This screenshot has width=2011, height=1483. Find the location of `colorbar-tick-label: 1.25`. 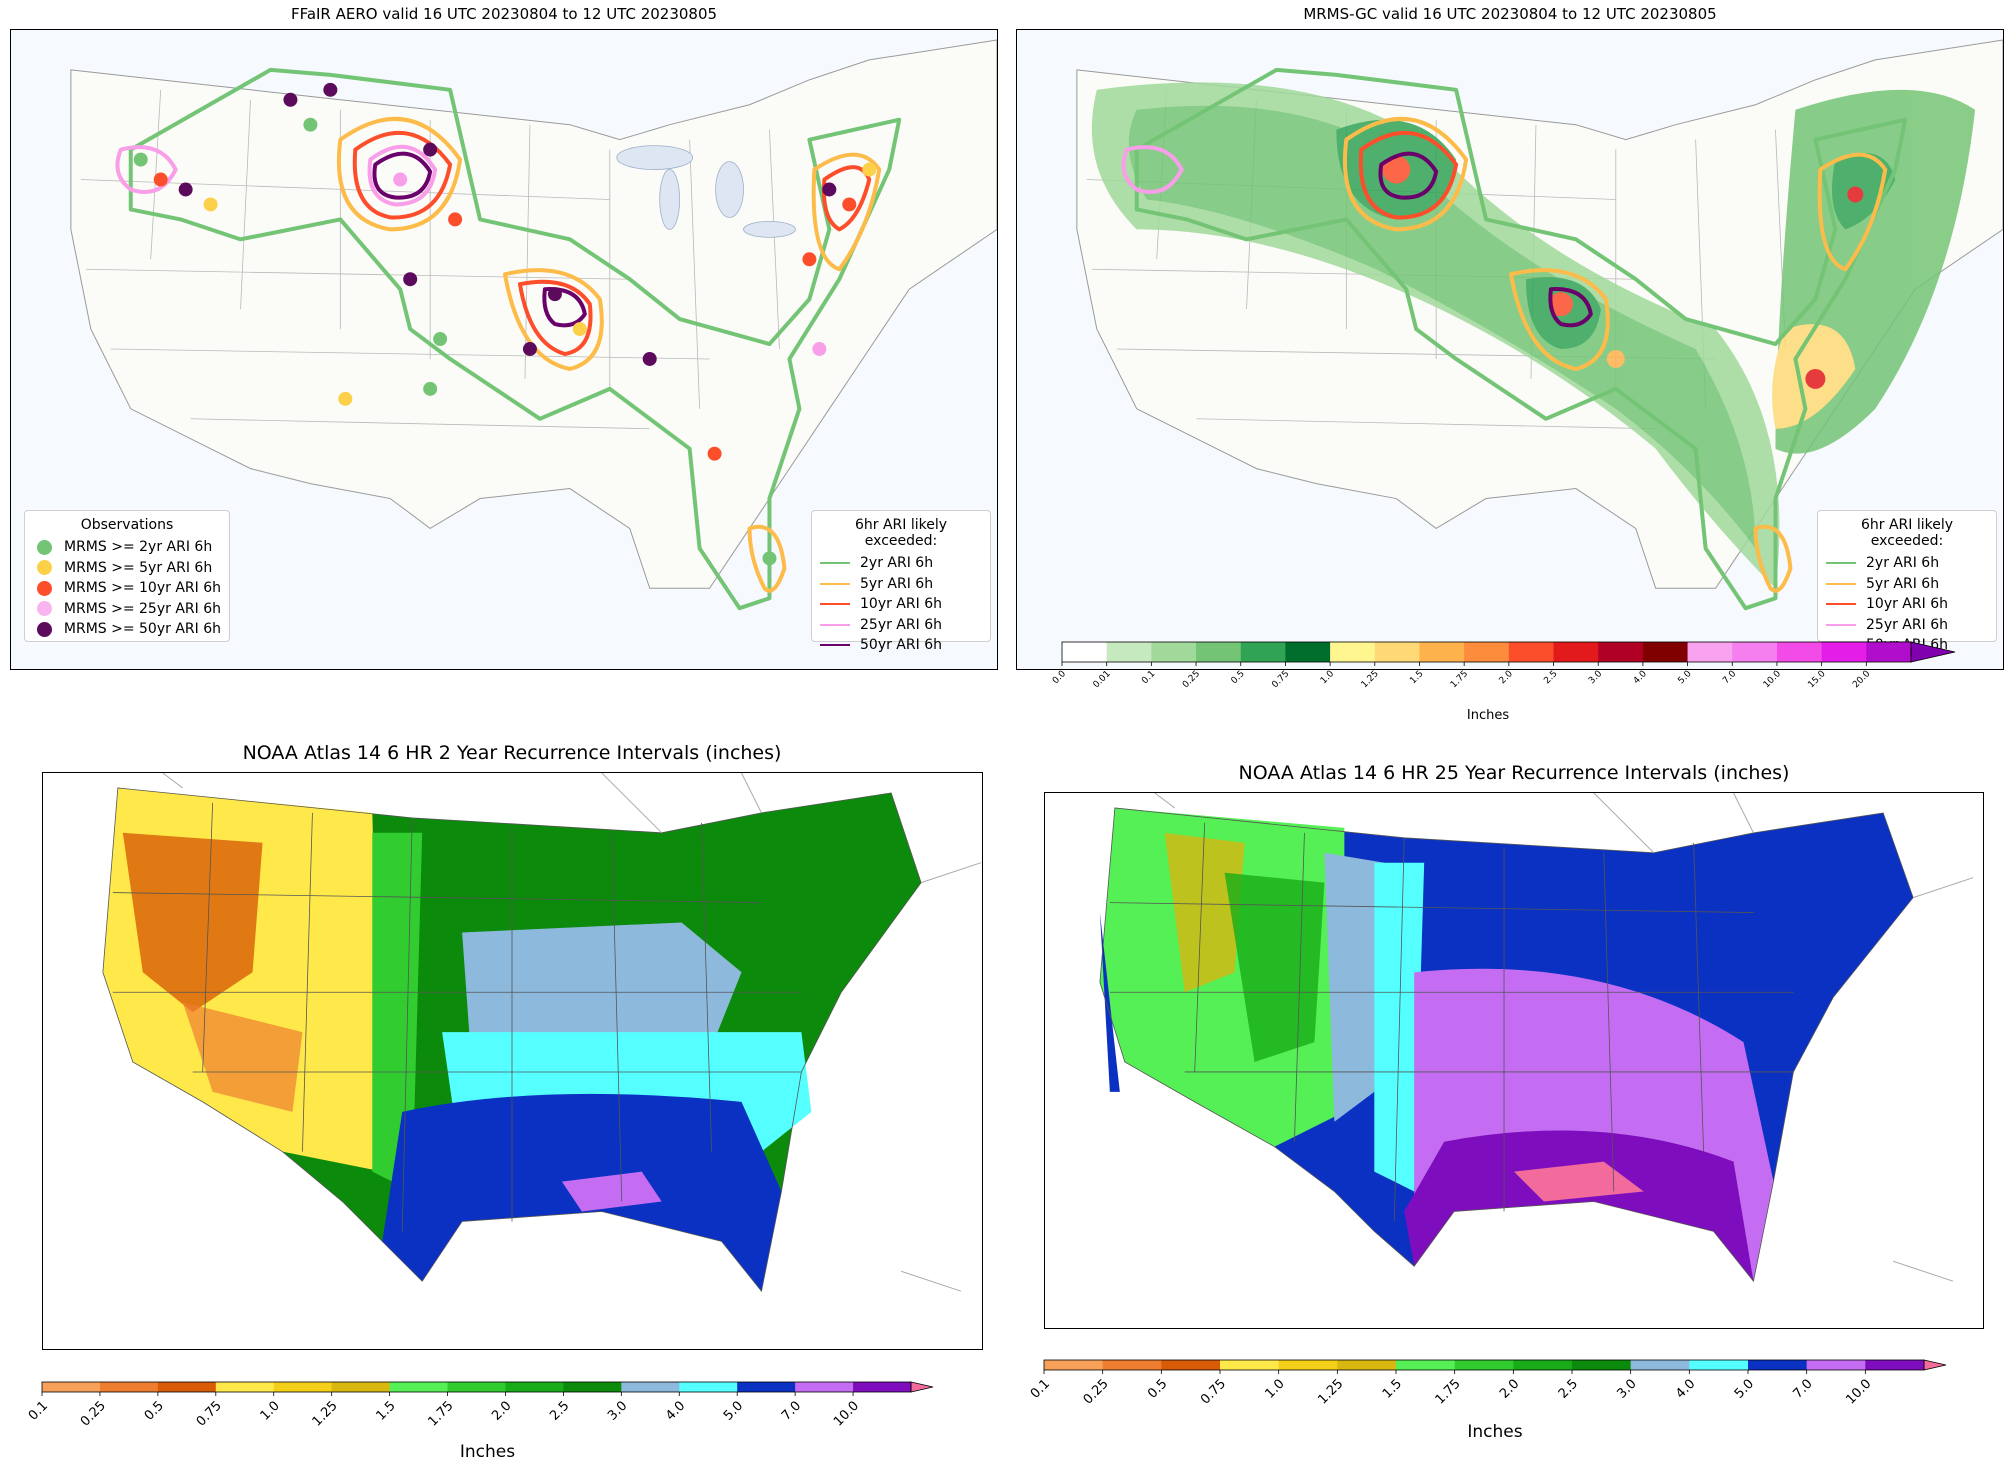

colorbar-tick-label: 1.25 is located at coordinates (1330, 1391).